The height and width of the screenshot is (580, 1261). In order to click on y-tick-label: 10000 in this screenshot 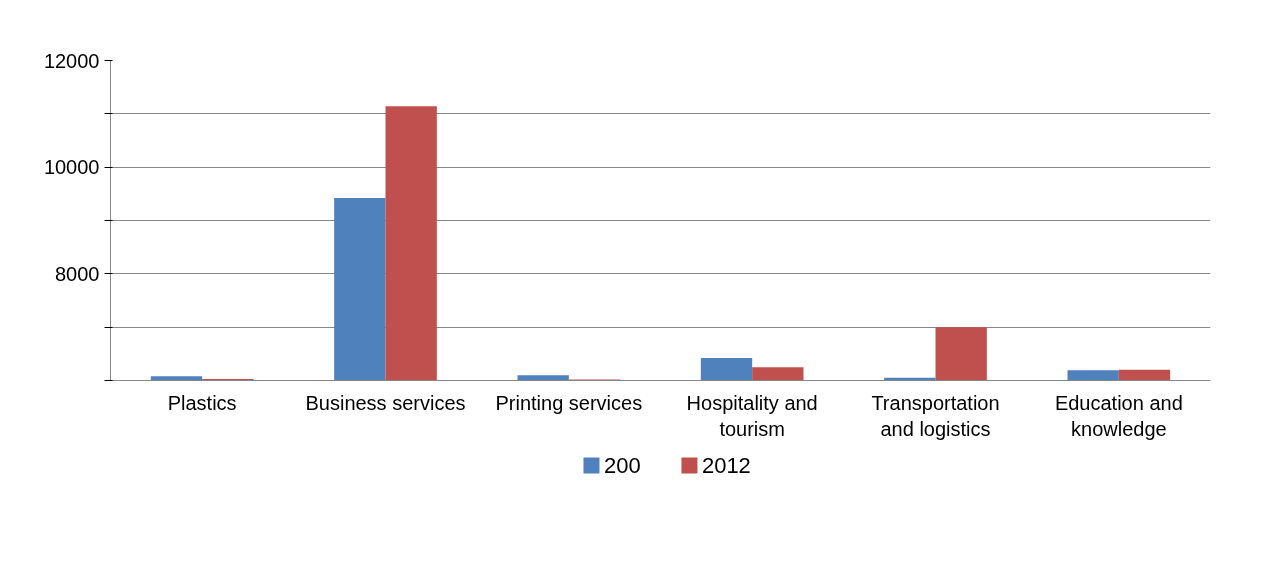, I will do `click(71, 167)`.